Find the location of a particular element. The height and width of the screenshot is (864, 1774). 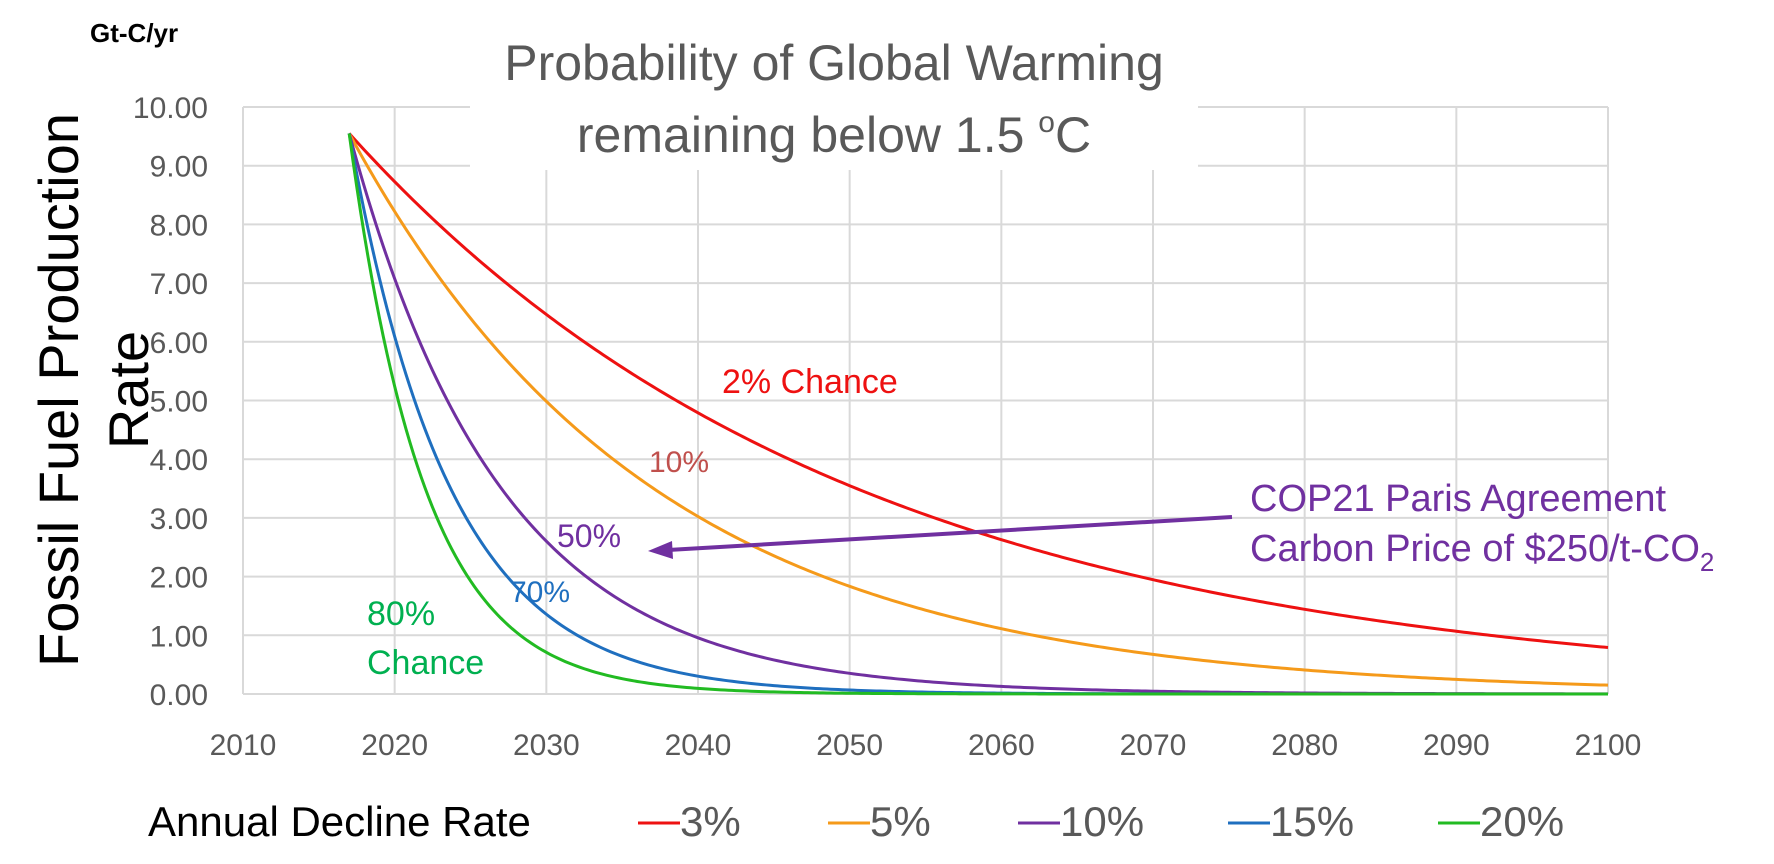

x-tick-label: 2090 is located at coordinates (1456, 745).